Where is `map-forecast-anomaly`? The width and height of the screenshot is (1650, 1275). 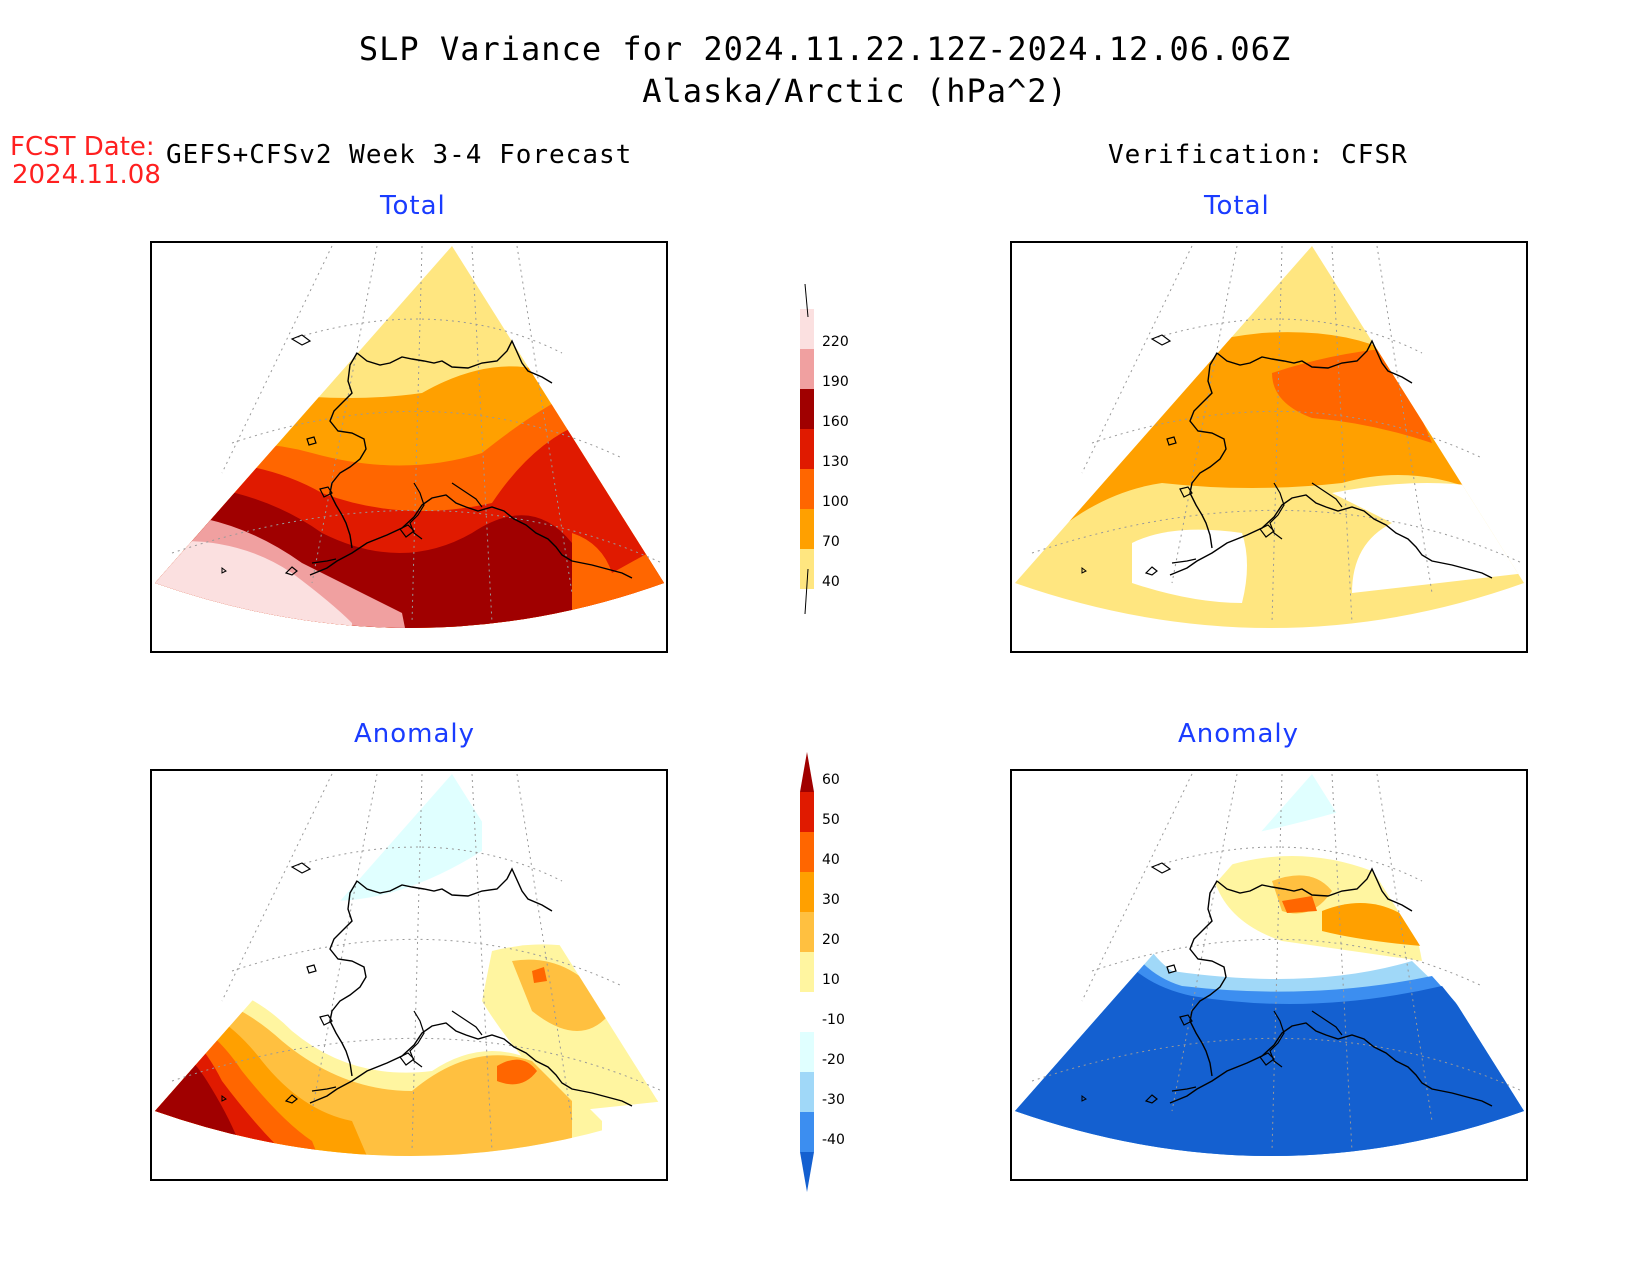
map-forecast-anomaly is located at coordinates (409, 975).